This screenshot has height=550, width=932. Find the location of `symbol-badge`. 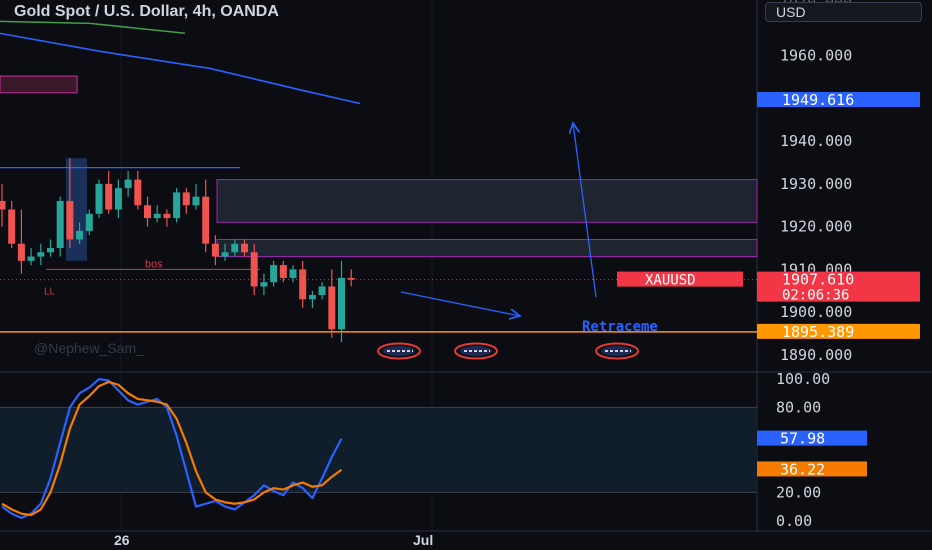

symbol-badge is located at coordinates (680, 279).